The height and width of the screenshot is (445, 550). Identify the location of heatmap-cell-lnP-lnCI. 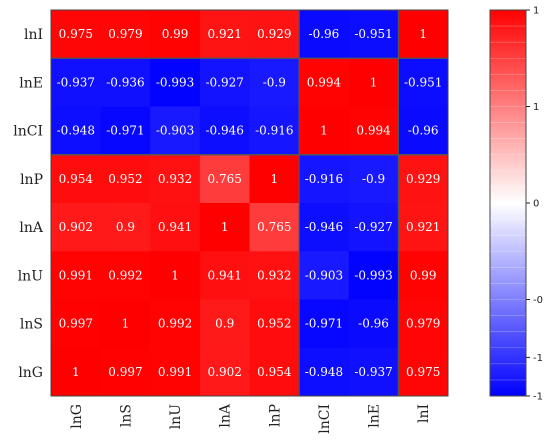
(324, 179).